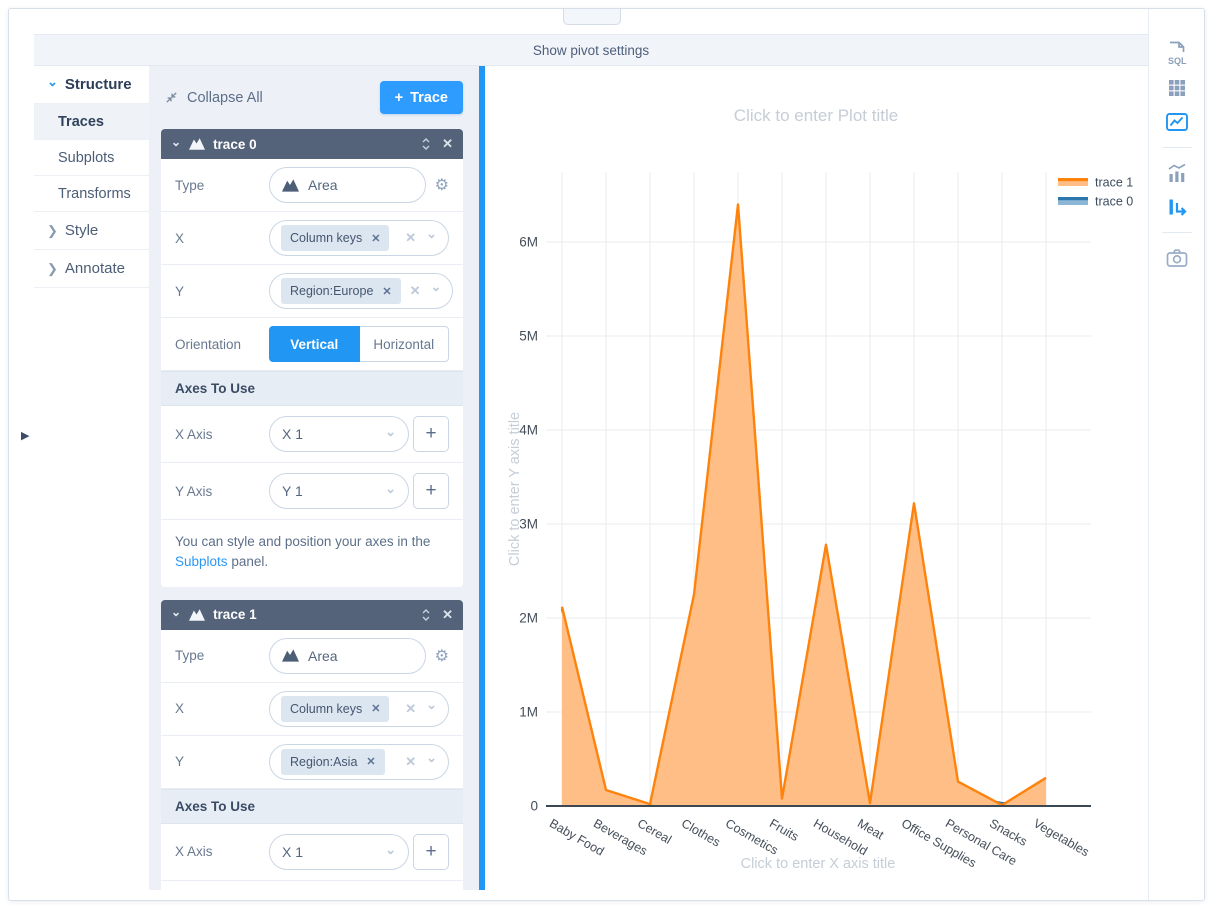 This screenshot has width=1213, height=909. I want to click on sidebar-item-traces: Traces, so click(91, 122).